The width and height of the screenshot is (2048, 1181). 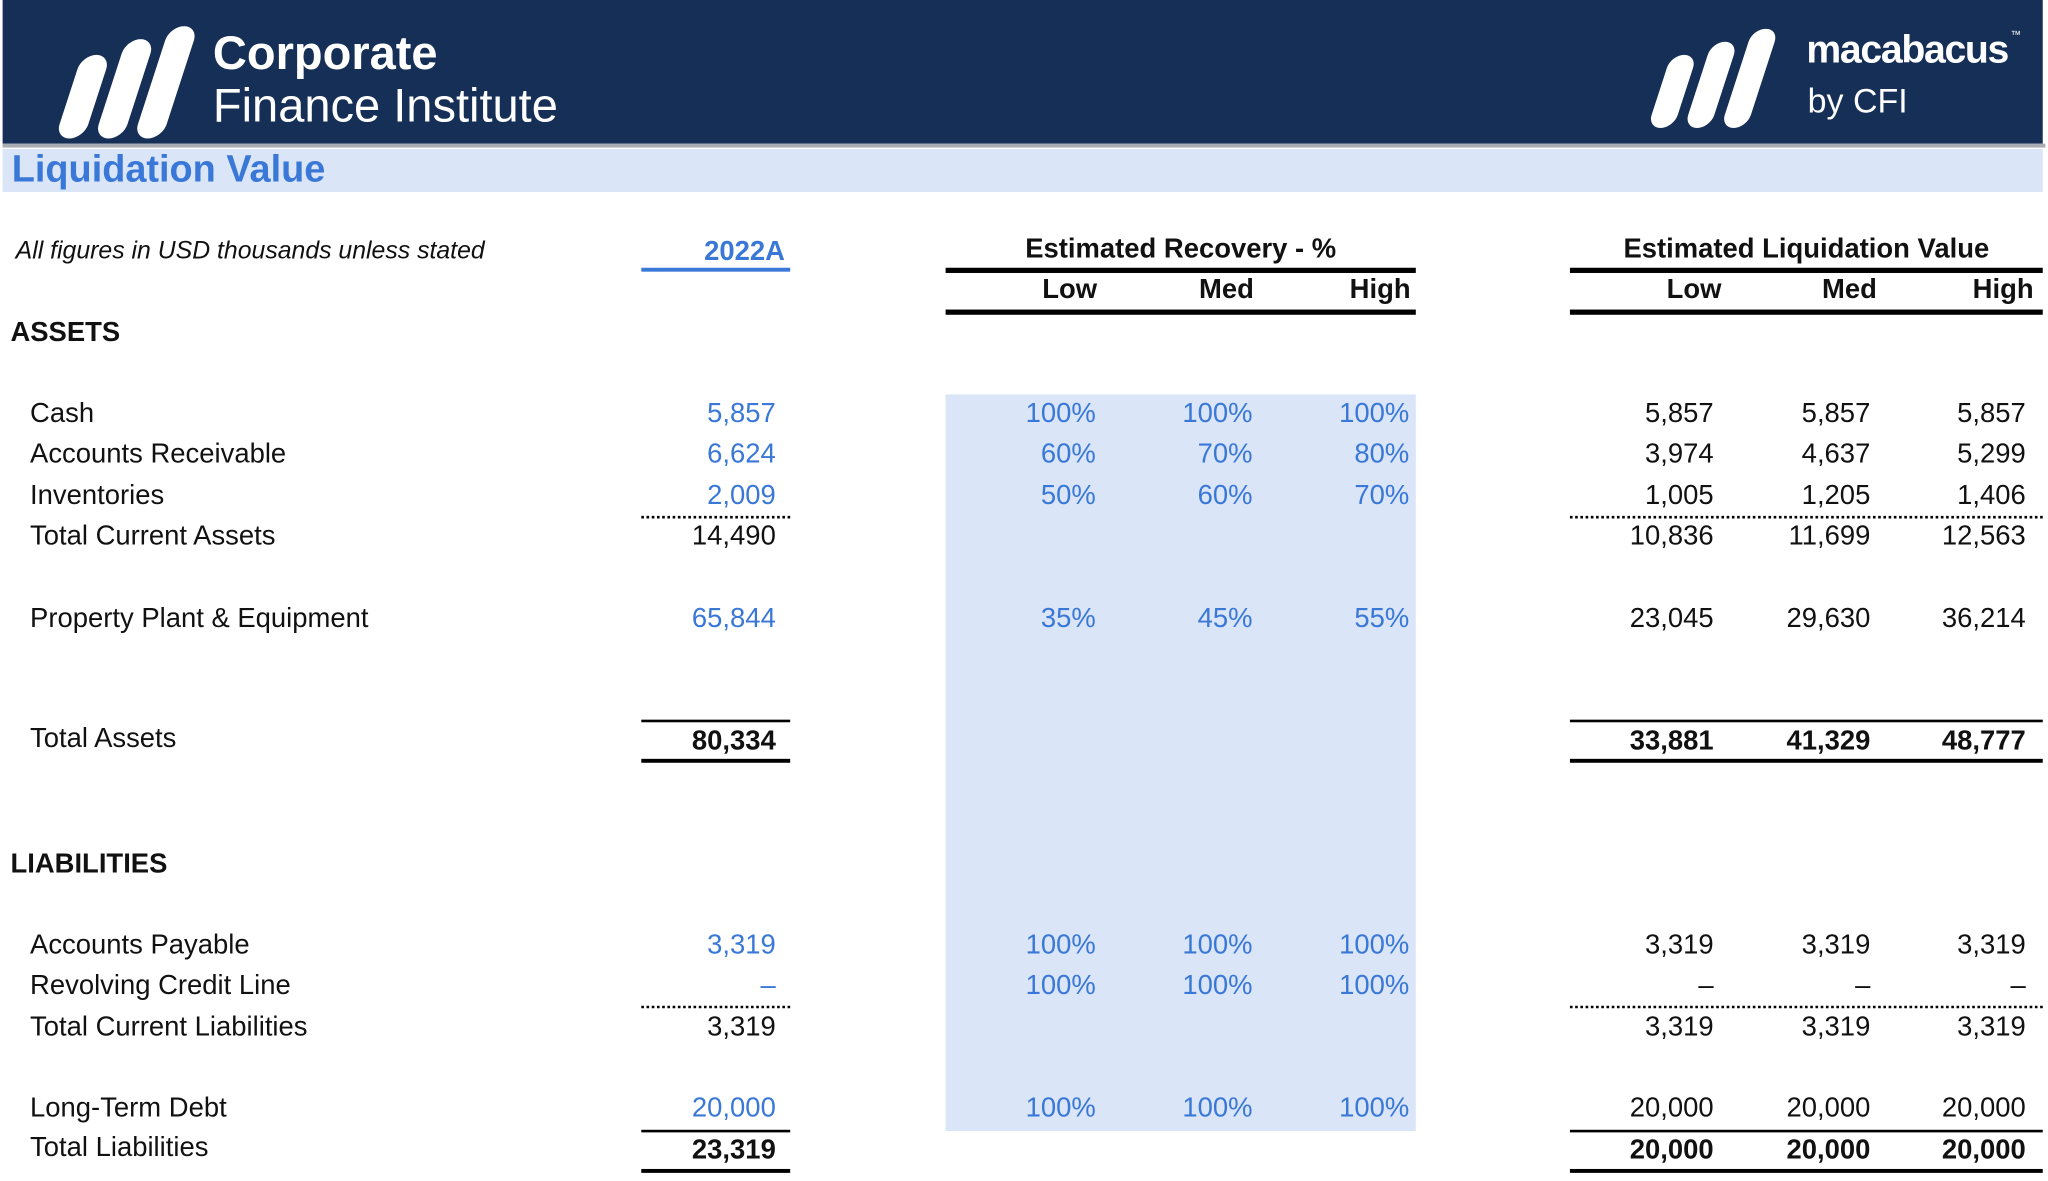 What do you see at coordinates (119, 1147) in the screenshot?
I see `row-label: Total Liabilities` at bounding box center [119, 1147].